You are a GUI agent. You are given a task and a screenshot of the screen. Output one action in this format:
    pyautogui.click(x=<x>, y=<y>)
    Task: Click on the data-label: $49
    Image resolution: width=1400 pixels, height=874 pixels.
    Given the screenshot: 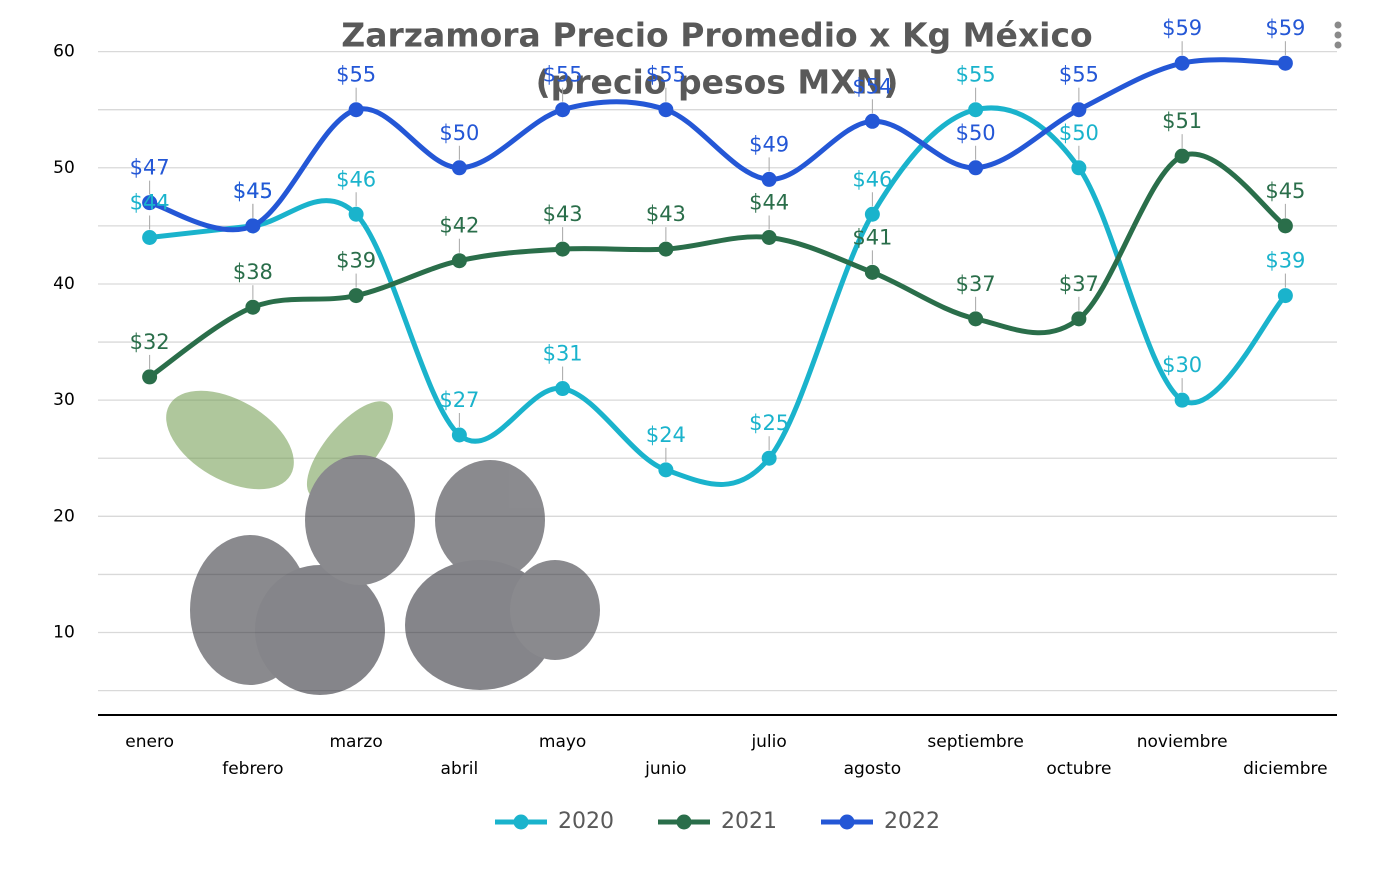 What is the action you would take?
    pyautogui.click(x=769, y=144)
    